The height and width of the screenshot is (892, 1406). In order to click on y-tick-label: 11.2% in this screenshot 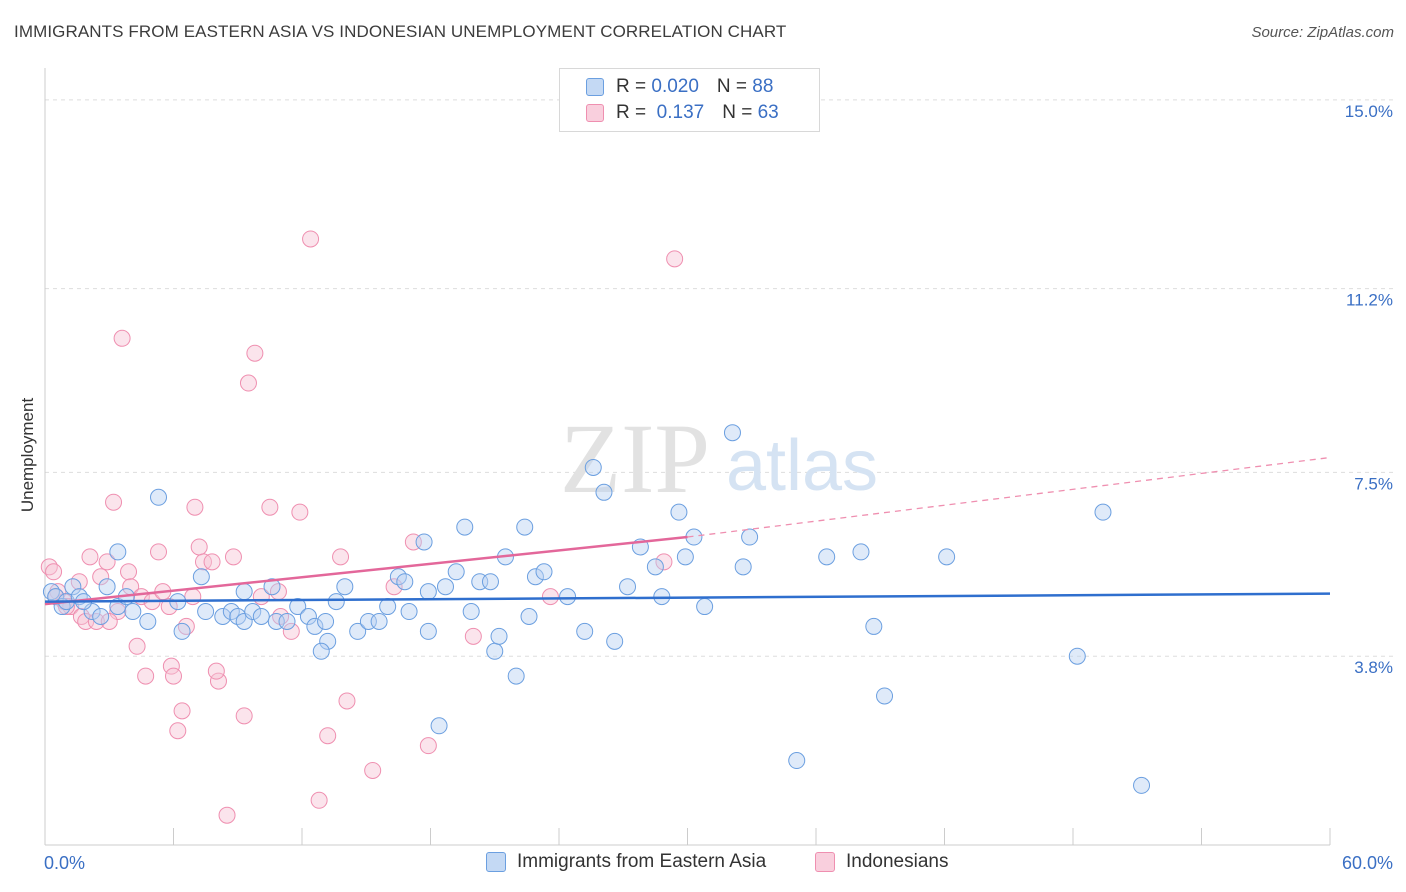, I will do `click(1369, 300)`.